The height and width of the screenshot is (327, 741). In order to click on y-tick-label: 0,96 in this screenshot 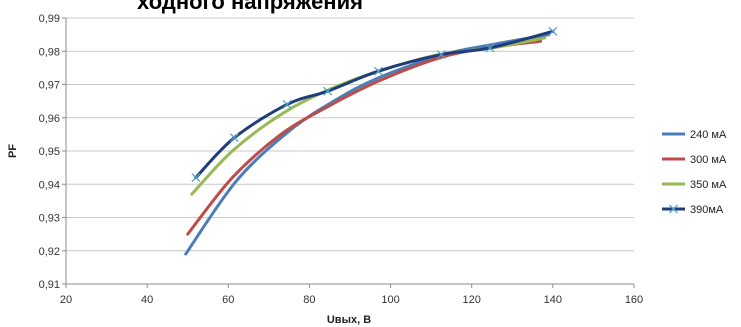, I will do `click(49, 119)`.